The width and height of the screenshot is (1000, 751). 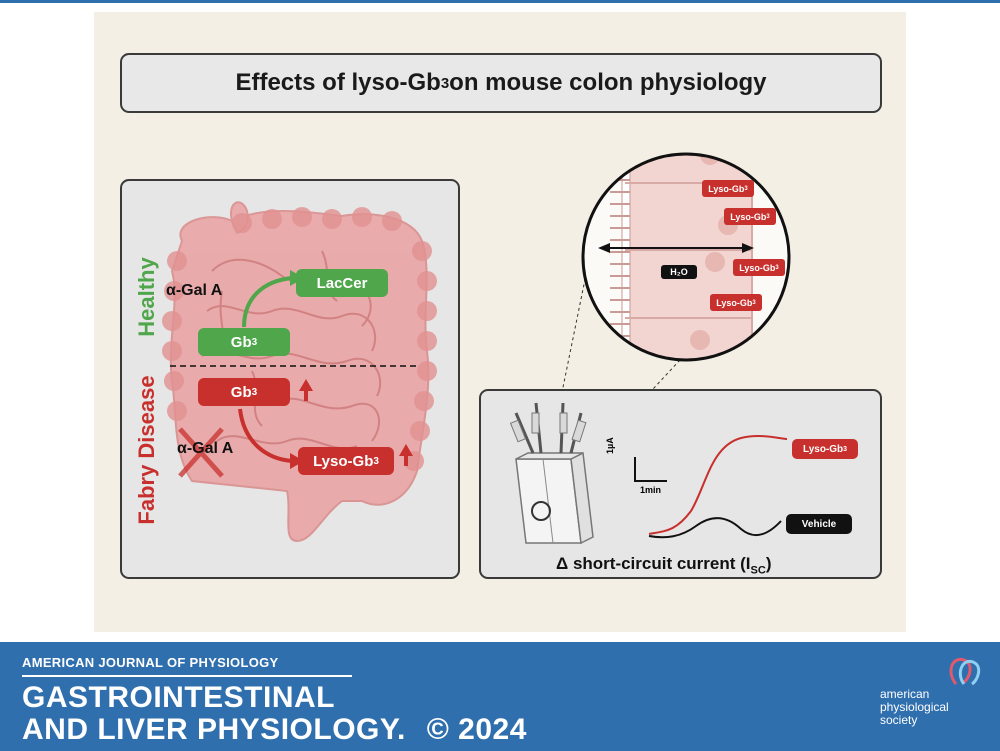 I want to click on zoom-lyso-text-3: Lyso-Gb, so click(x=757, y=267).